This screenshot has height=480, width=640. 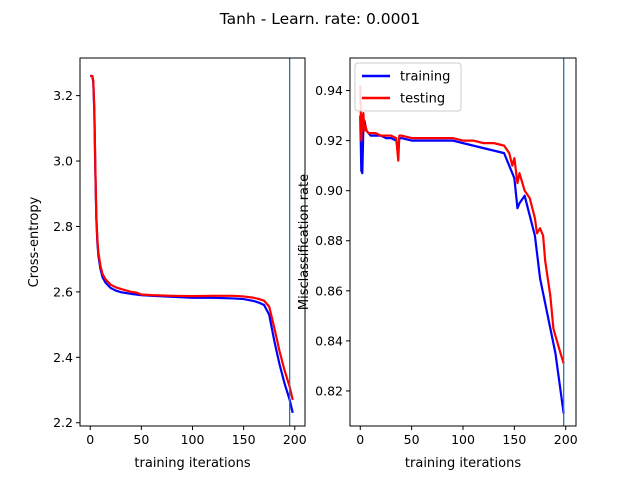 I want to click on y-tick-label: 0.90, so click(x=329, y=190).